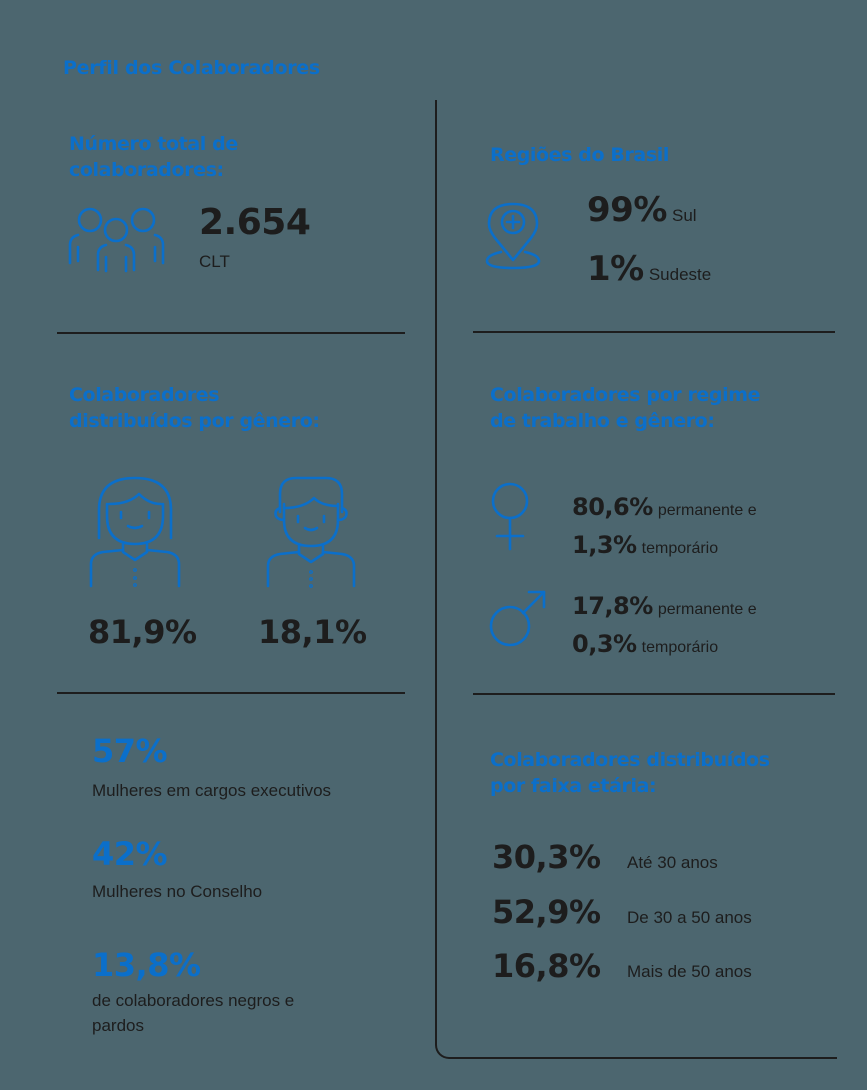 The width and height of the screenshot is (867, 1090). Describe the element at coordinates (144, 395) in the screenshot. I see `gender-heading-line1: Colaboradores` at that location.